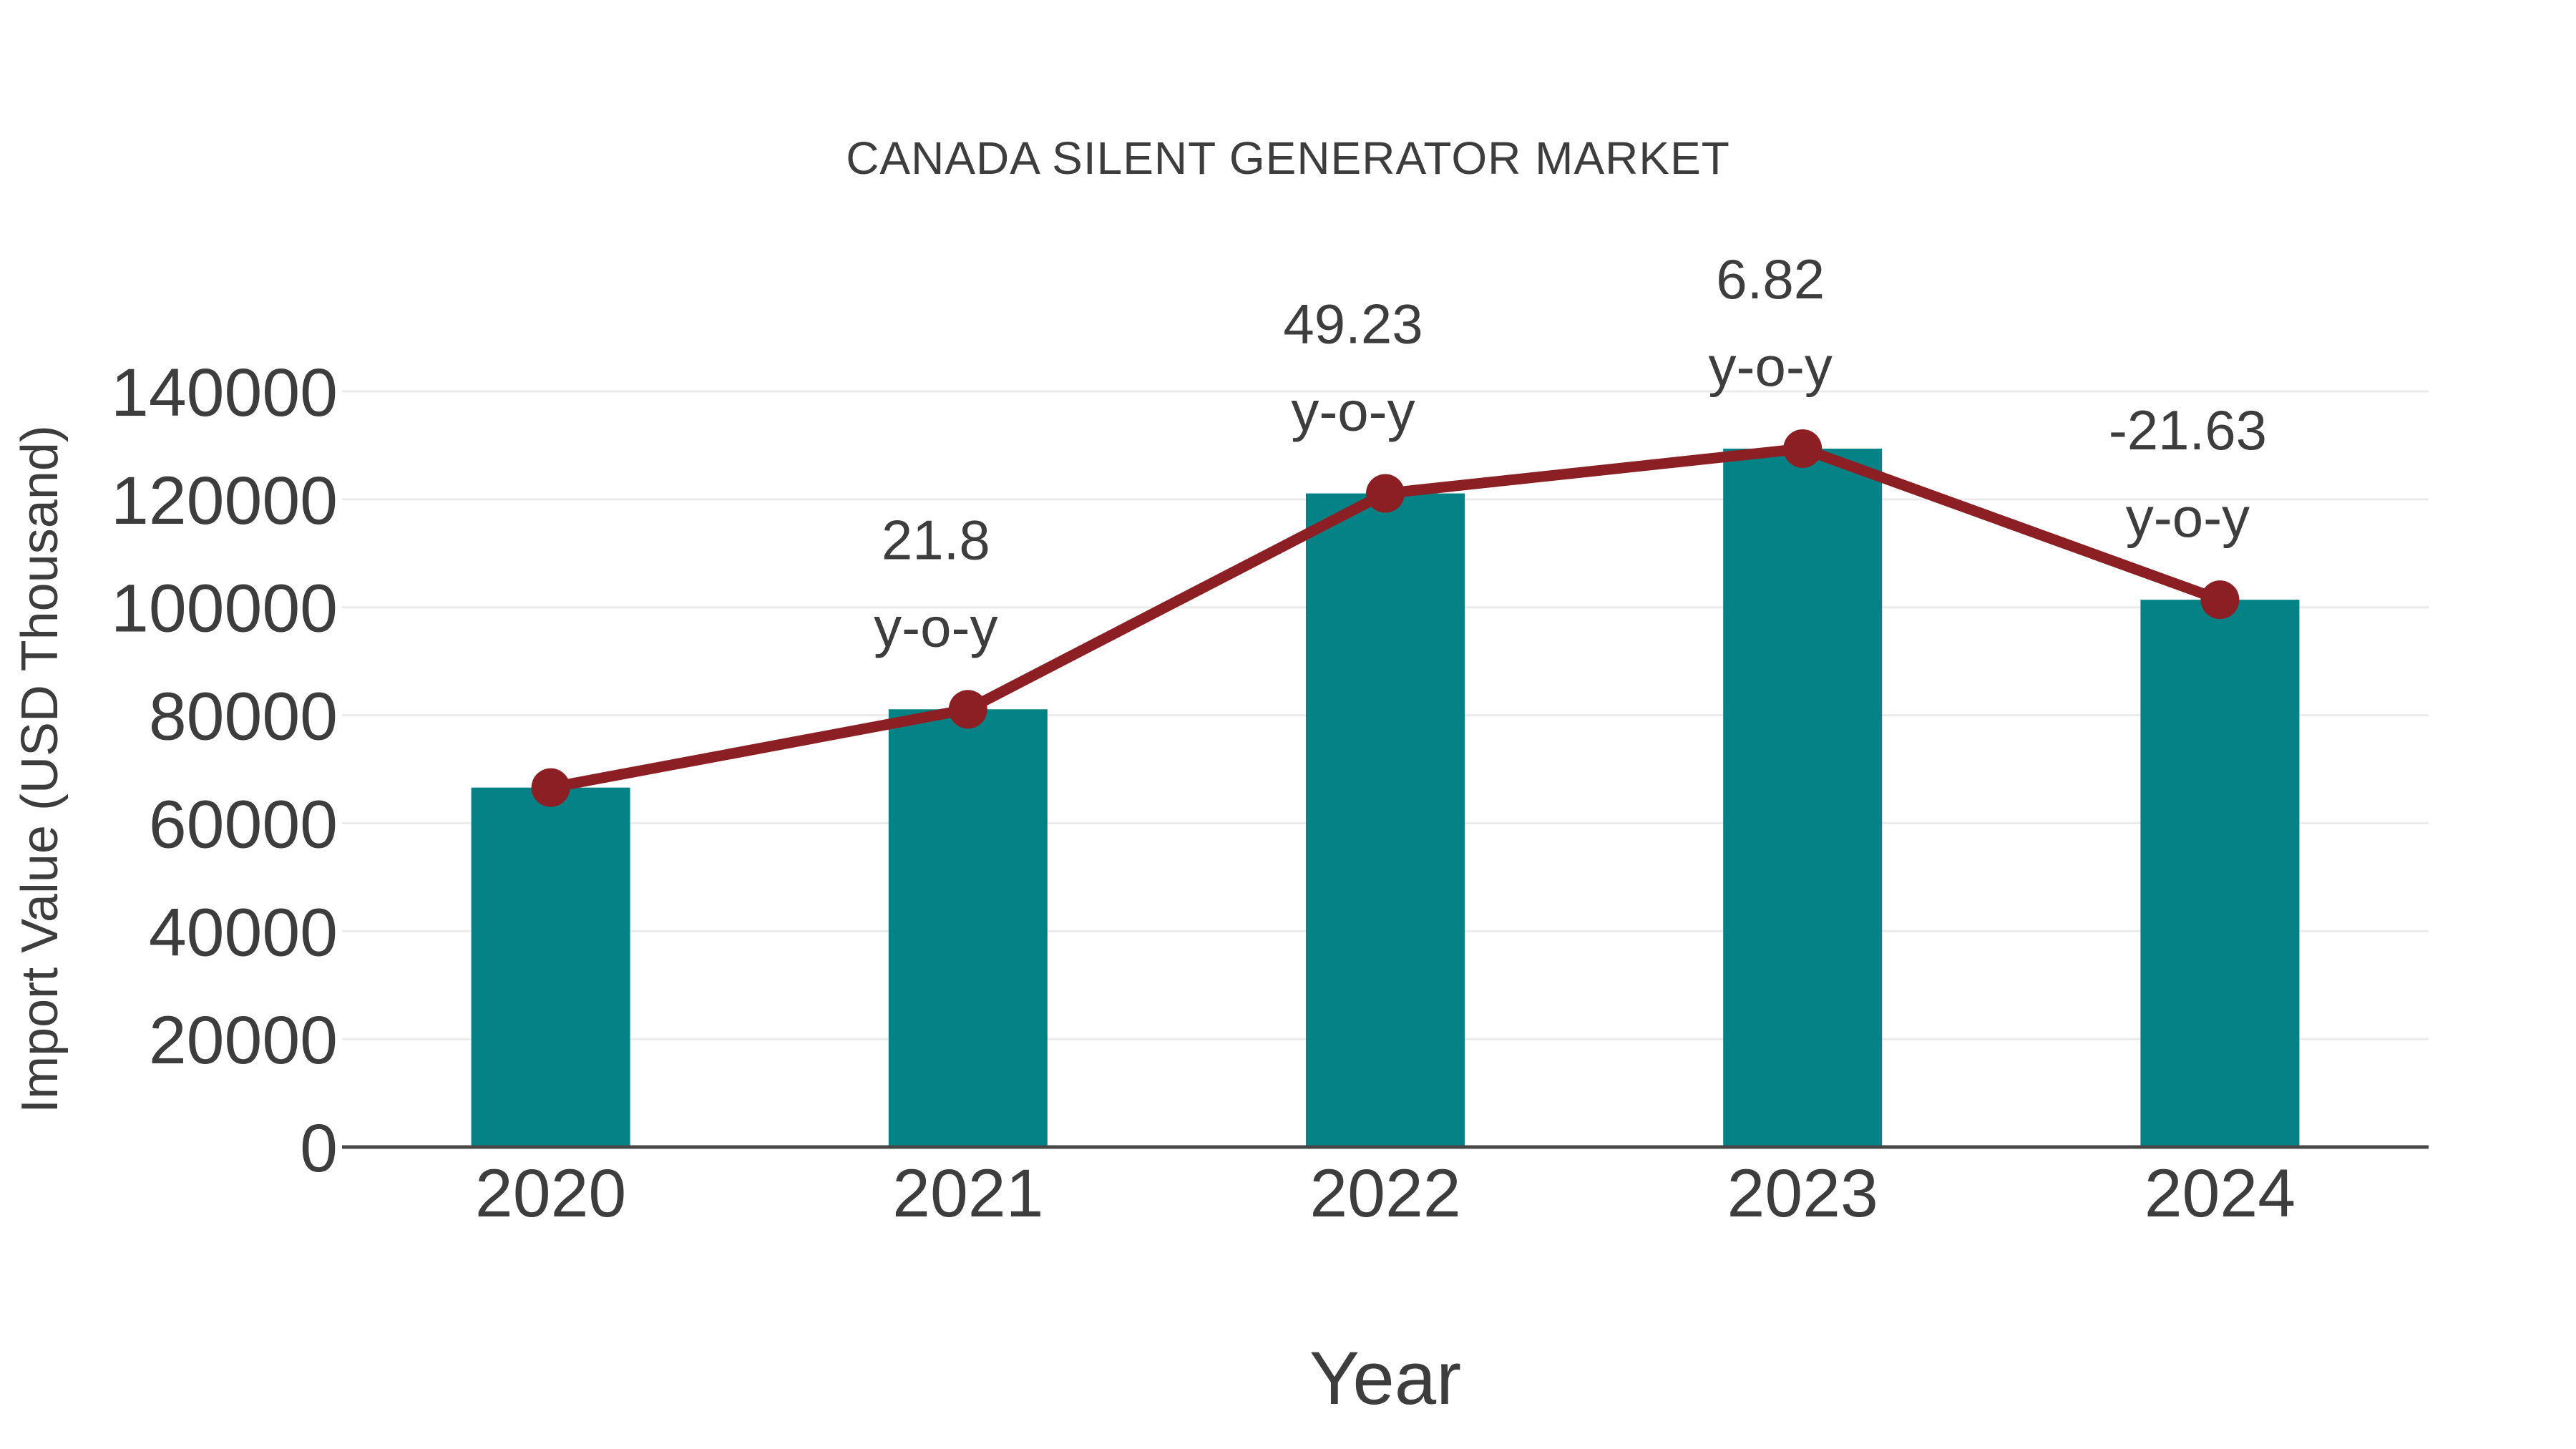 Image resolution: width=2576 pixels, height=1449 pixels. I want to click on y-tick-label-60000: 60000, so click(243, 824).